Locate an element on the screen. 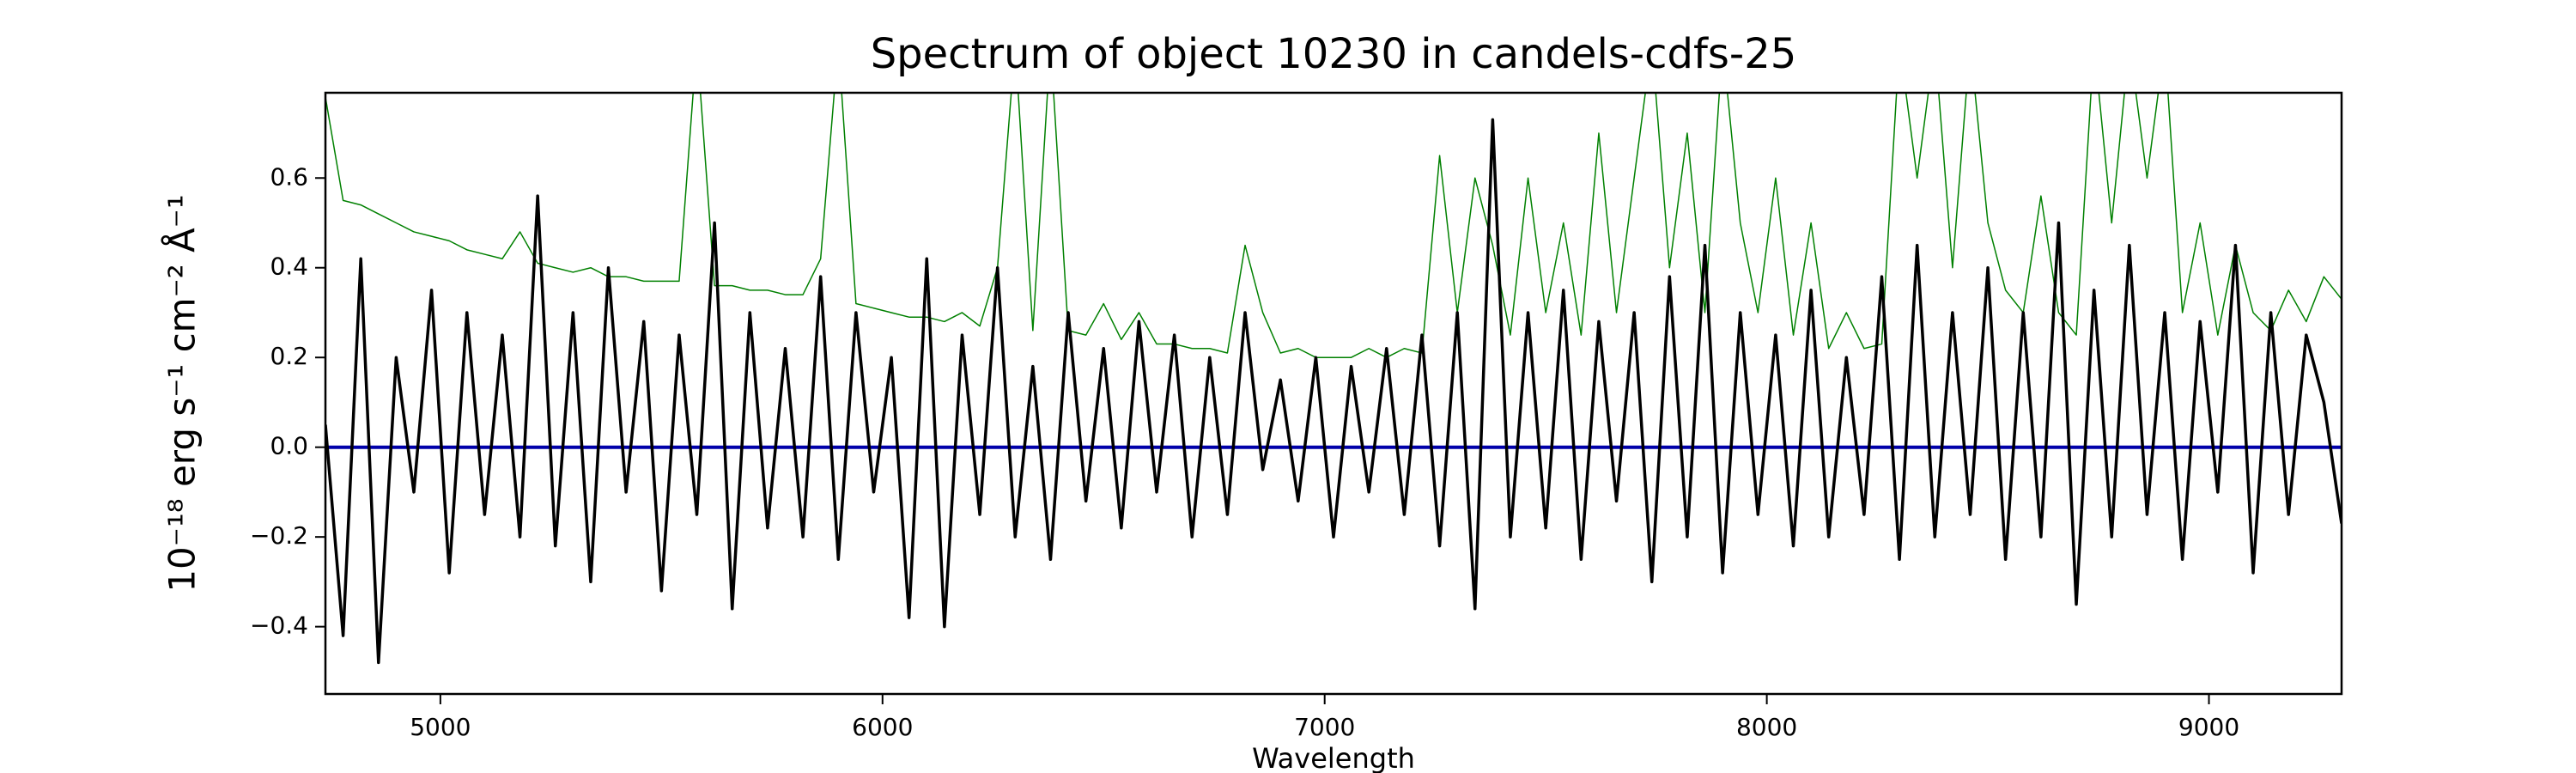  x-tick-label: 7000 is located at coordinates (1324, 727).